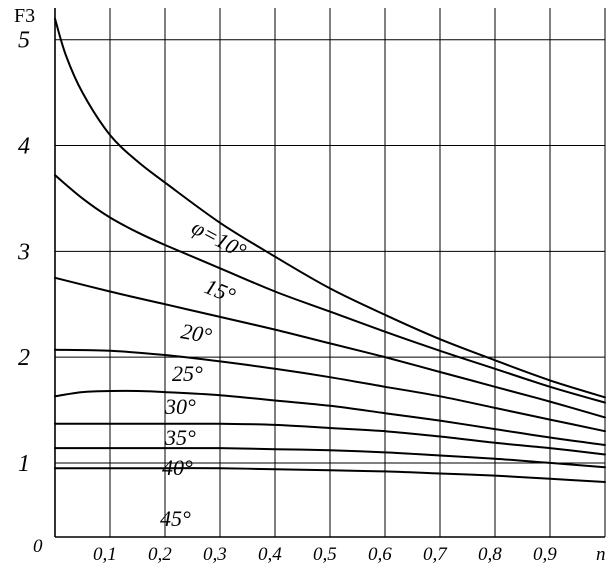 This screenshot has width=615, height=571. I want to click on x-tick-label: 0,9, so click(545, 554).